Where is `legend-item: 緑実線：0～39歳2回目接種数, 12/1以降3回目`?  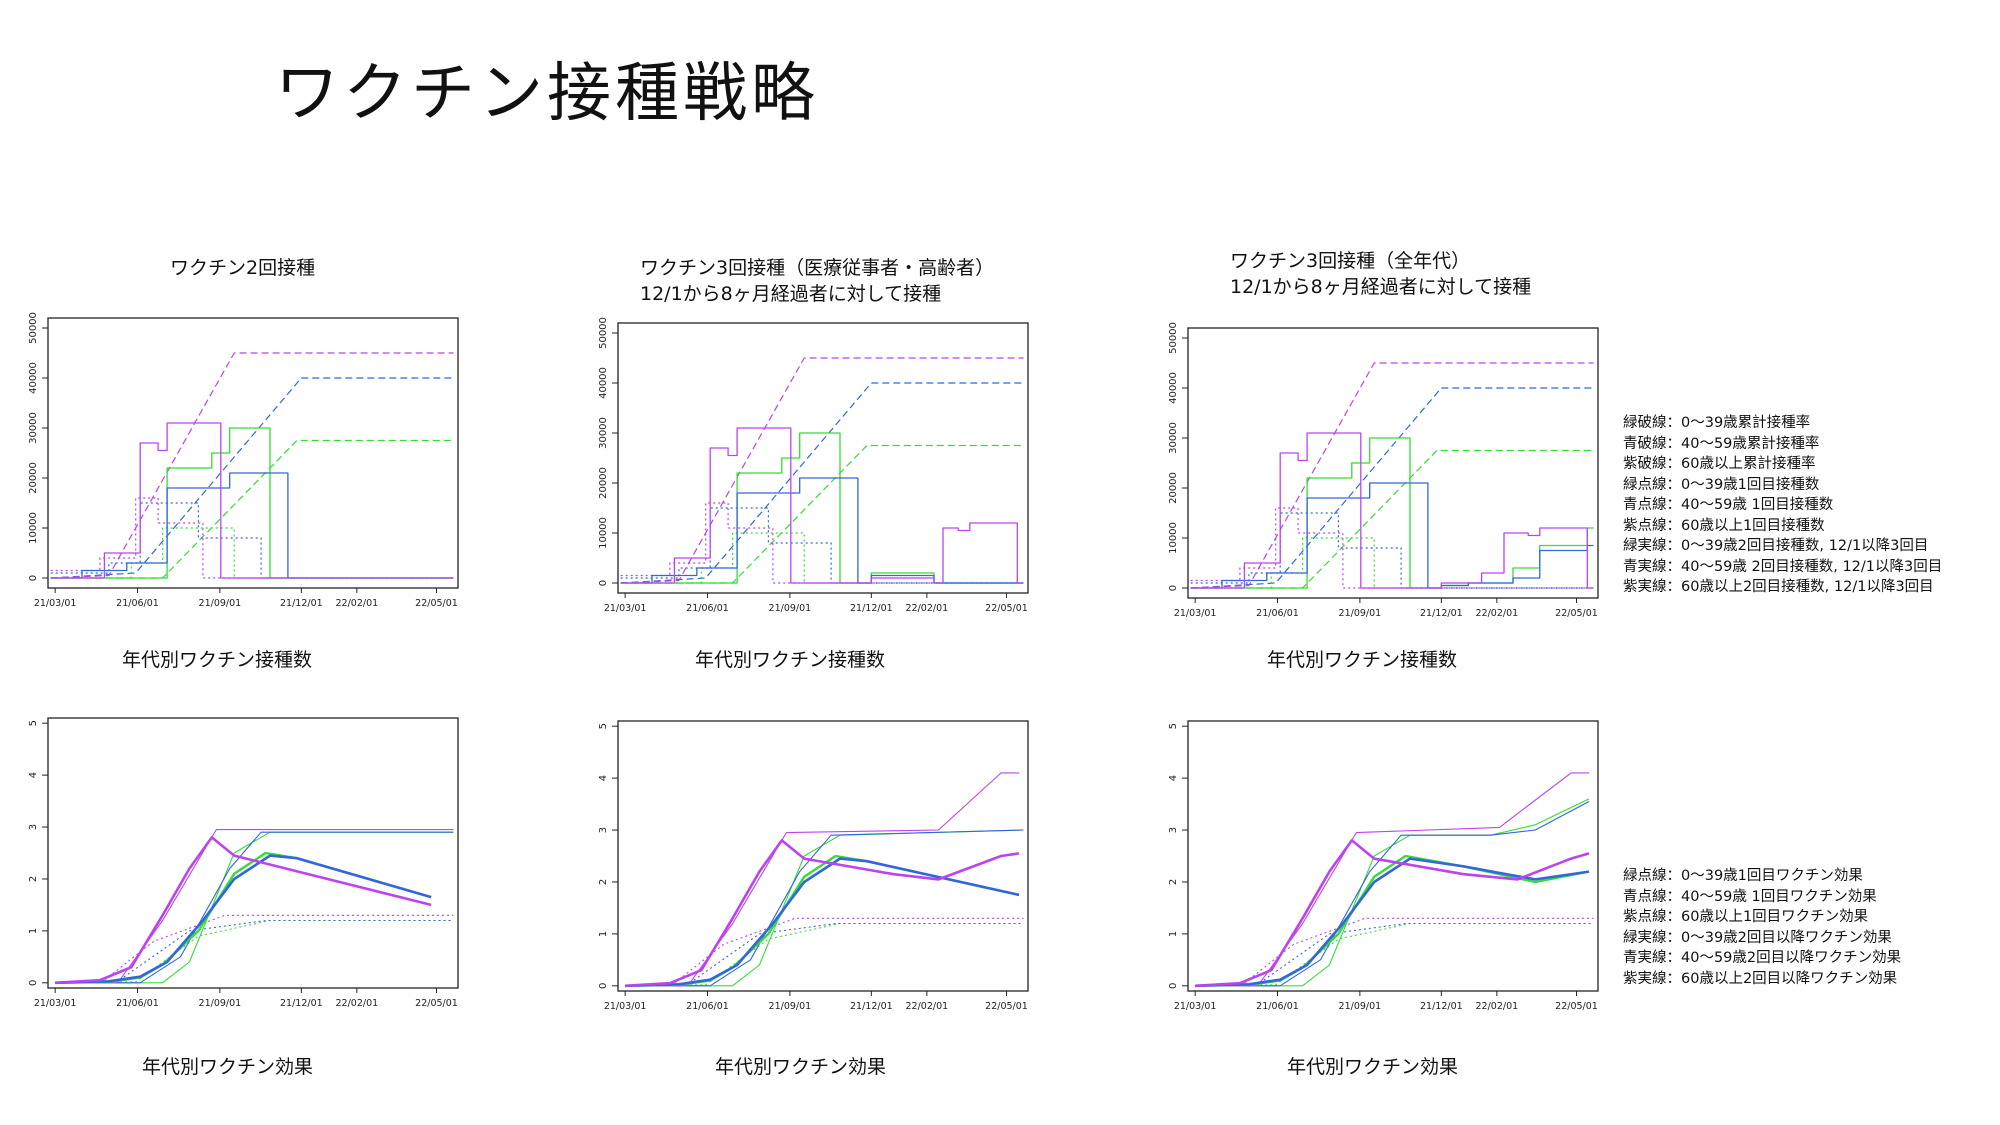
legend-item: 緑実線：0～39歳2回目接種数, 12/1以降3回目 is located at coordinates (1776, 546).